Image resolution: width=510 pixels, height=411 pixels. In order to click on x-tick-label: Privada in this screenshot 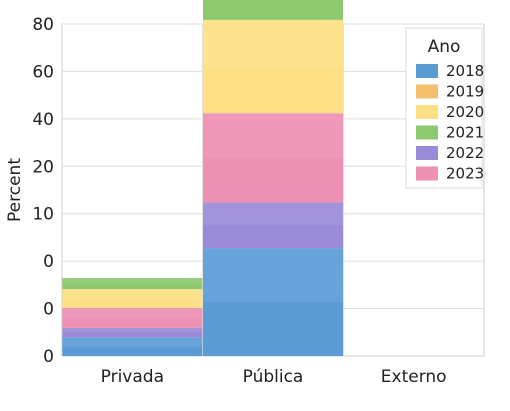, I will do `click(132, 377)`.